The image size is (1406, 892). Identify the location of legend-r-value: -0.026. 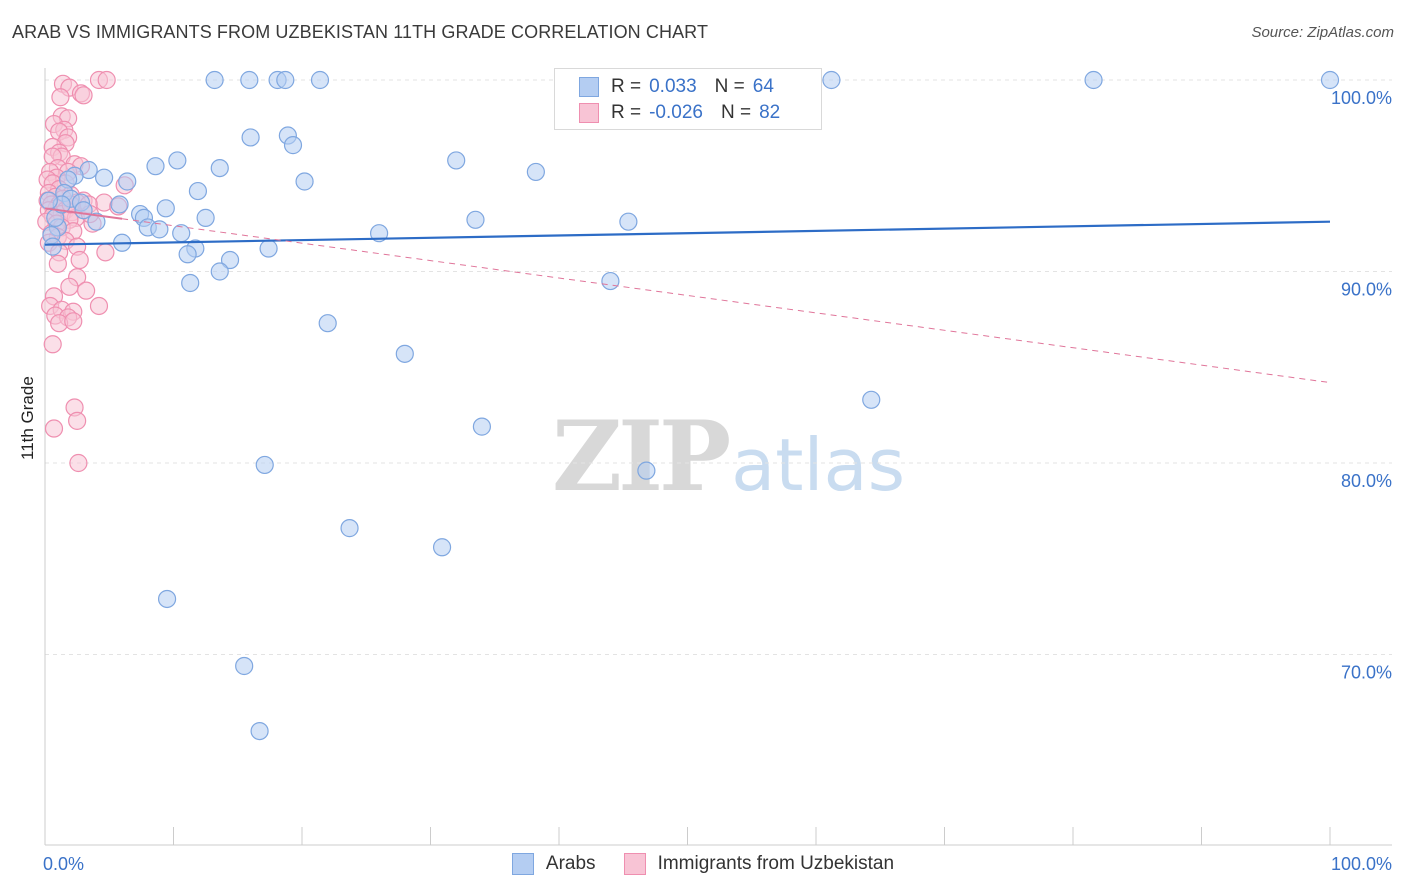
(676, 112).